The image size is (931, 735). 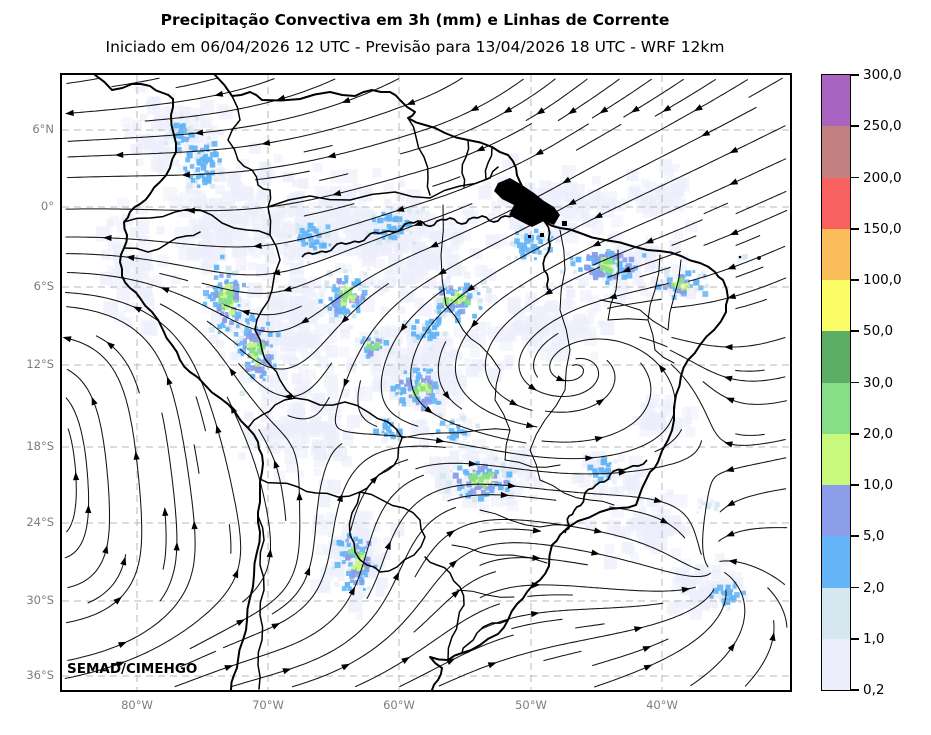 What do you see at coordinates (878, 331) in the screenshot?
I see `colorbar-tick-label: 50,0` at bounding box center [878, 331].